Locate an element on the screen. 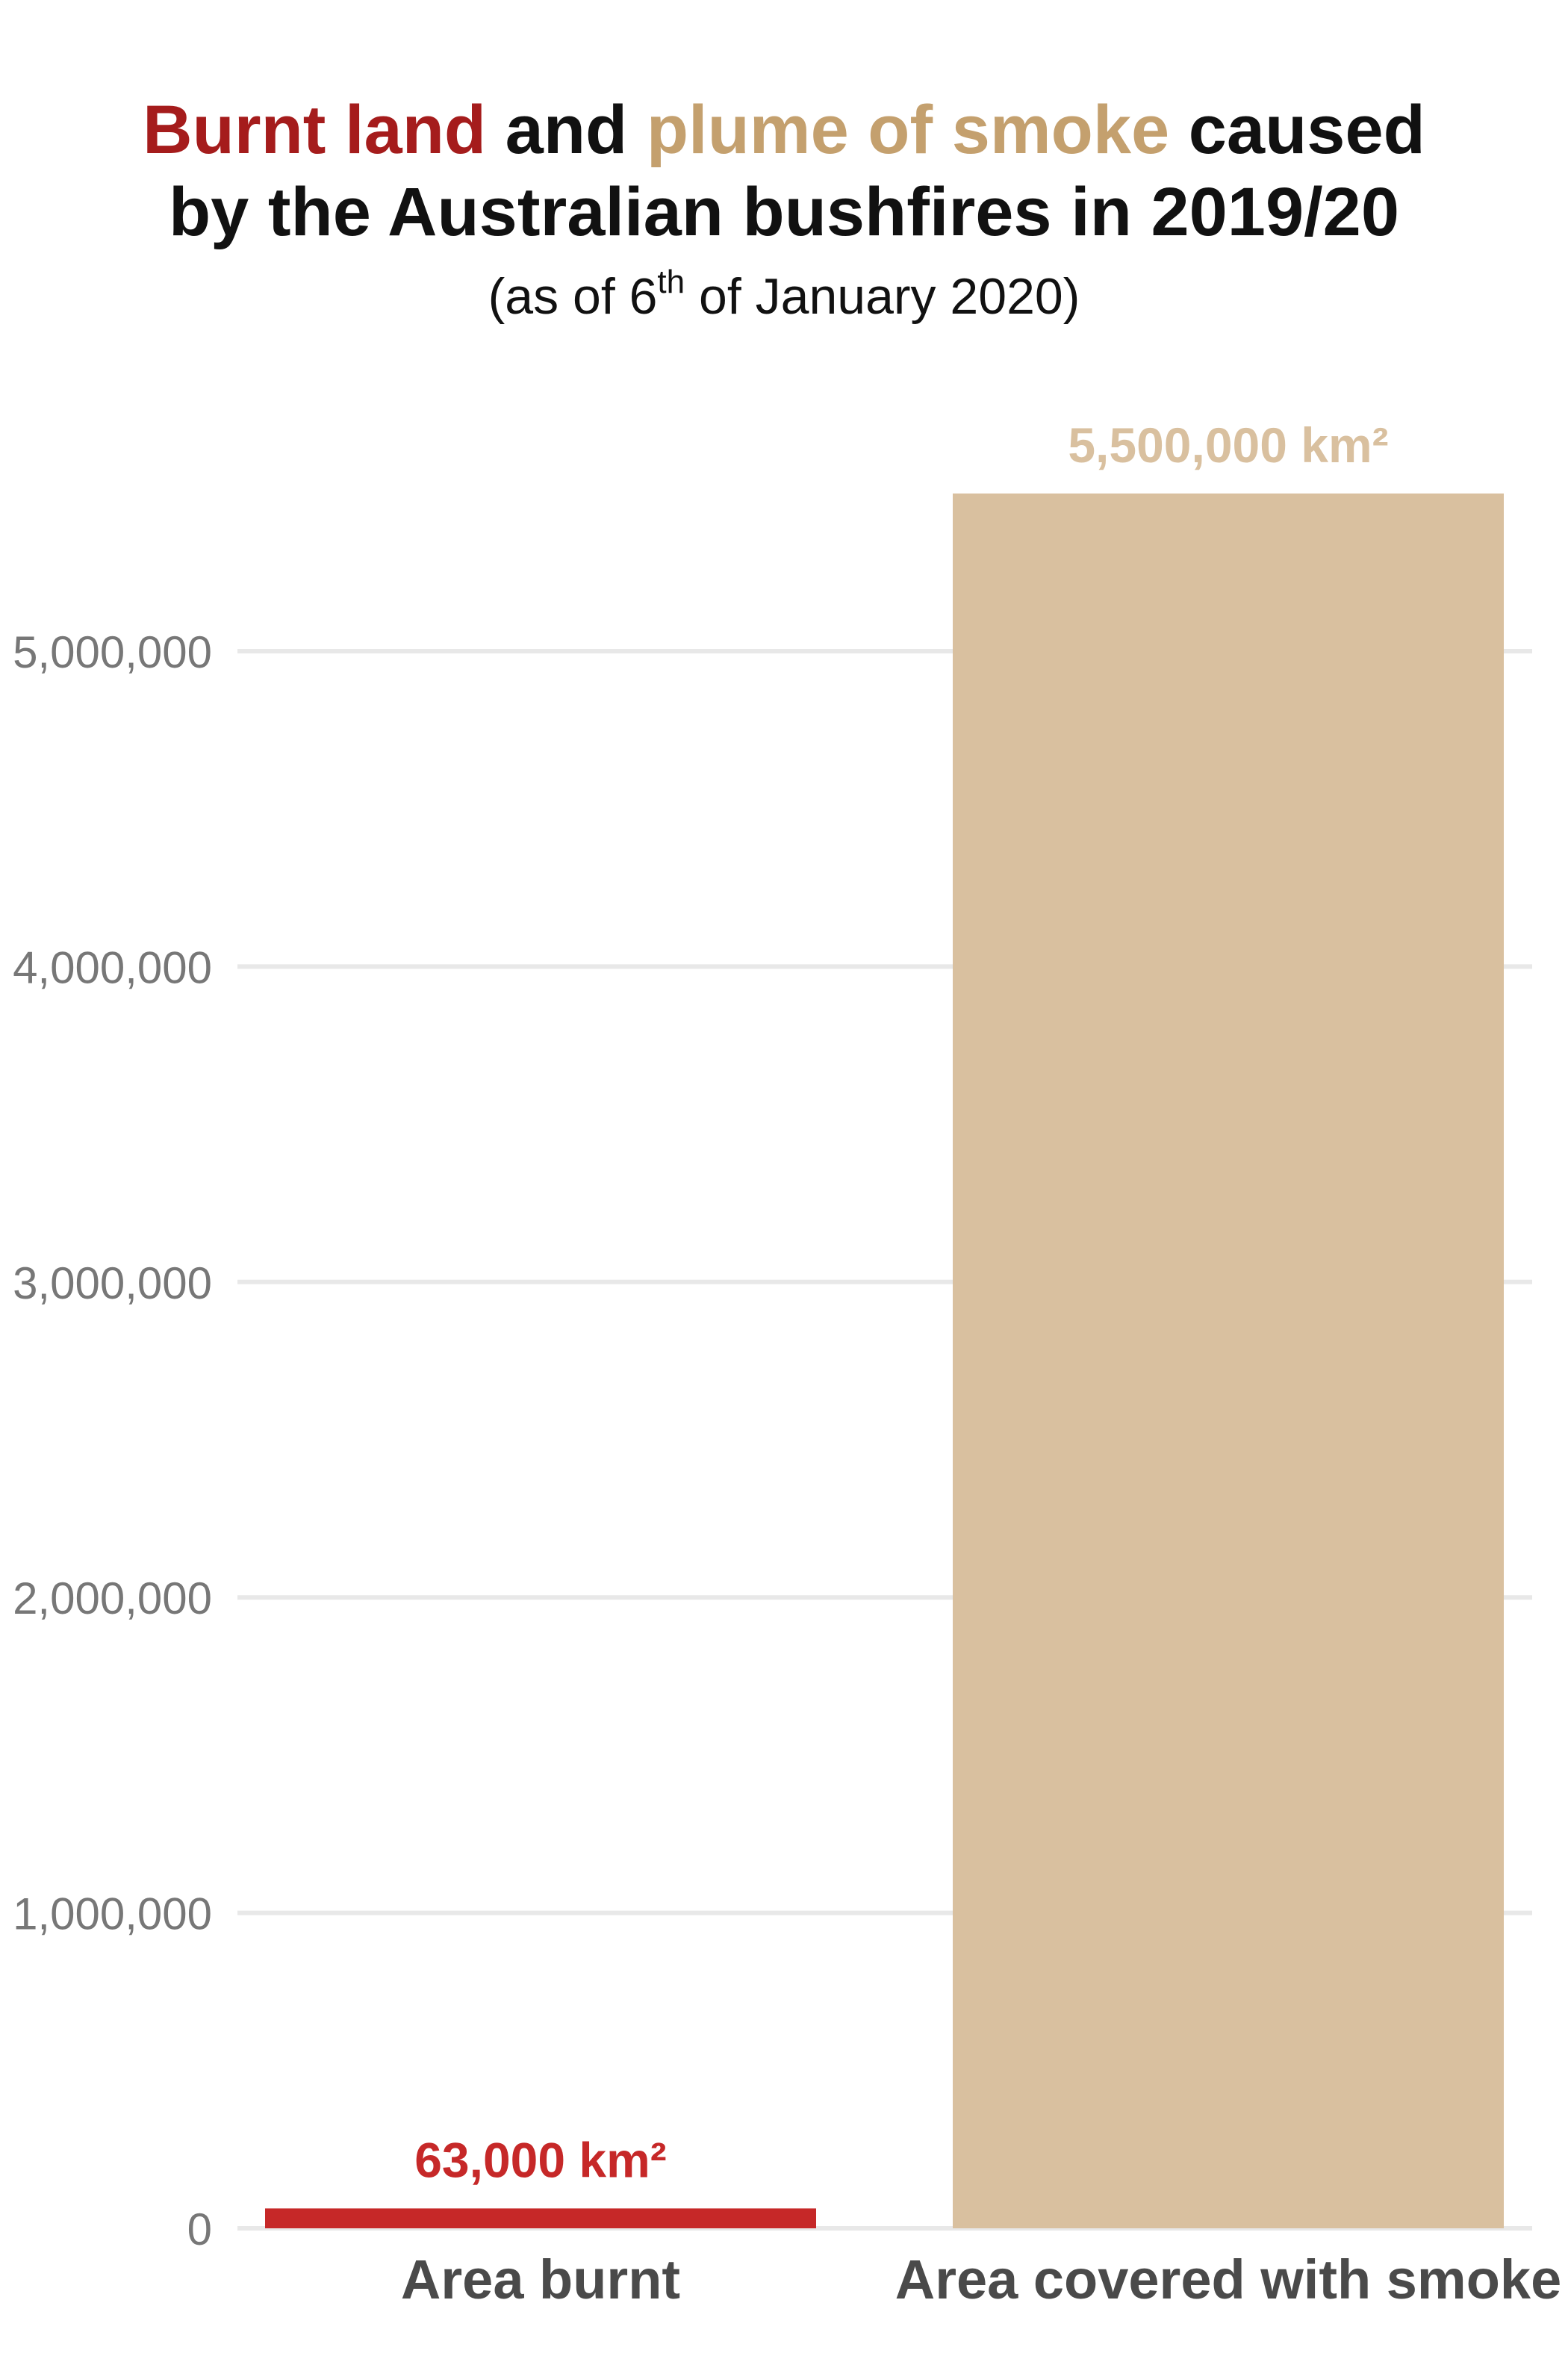 The height and width of the screenshot is (2356, 1568). subtitle-superscript: th is located at coordinates (671, 282).